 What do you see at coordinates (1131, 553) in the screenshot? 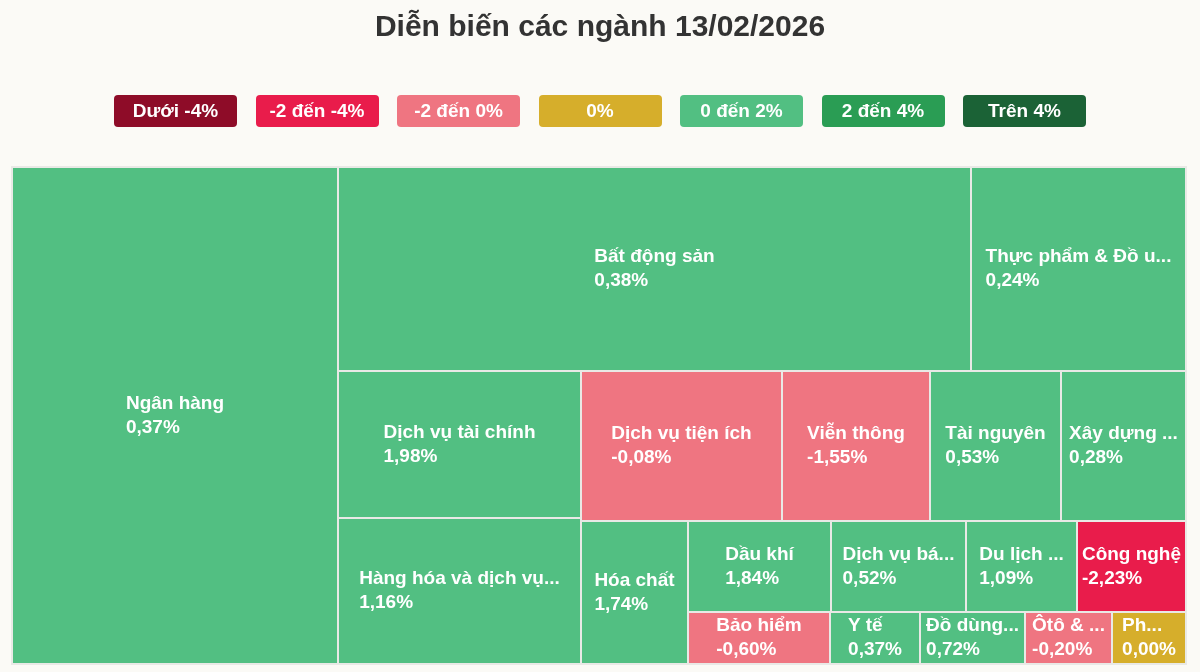
I see `category-label: Công nghệ` at bounding box center [1131, 553].